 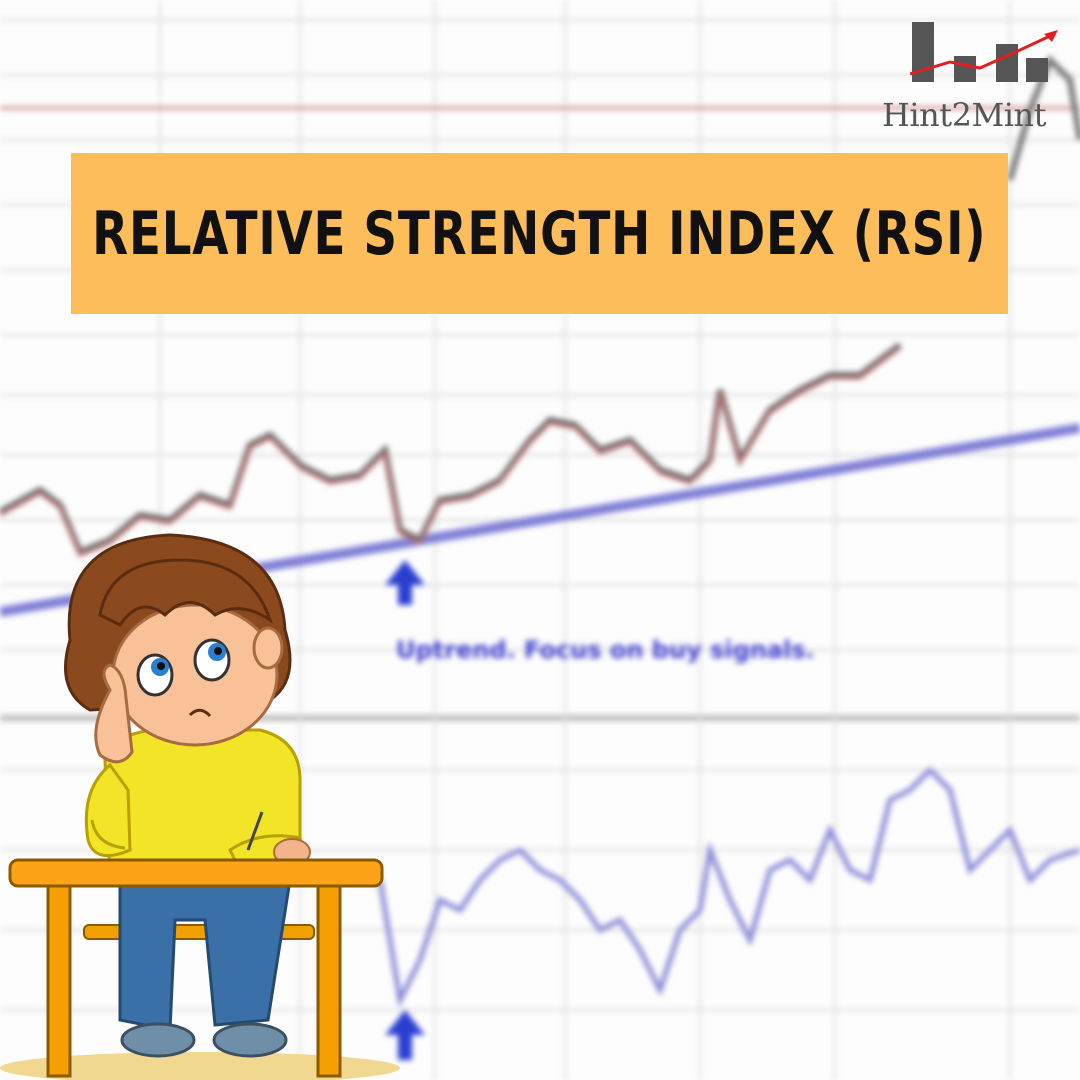 I want to click on logo-text: Hint2Mint, so click(x=964, y=115).